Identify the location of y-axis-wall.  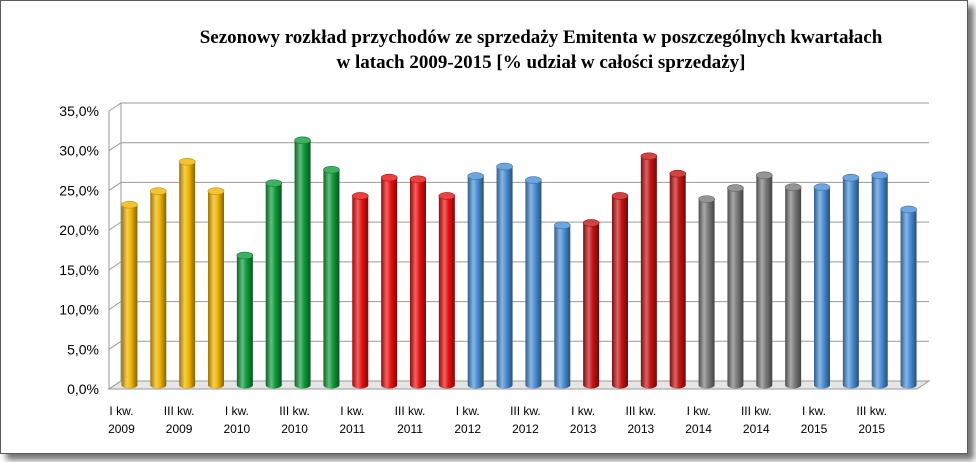
(115, 250).